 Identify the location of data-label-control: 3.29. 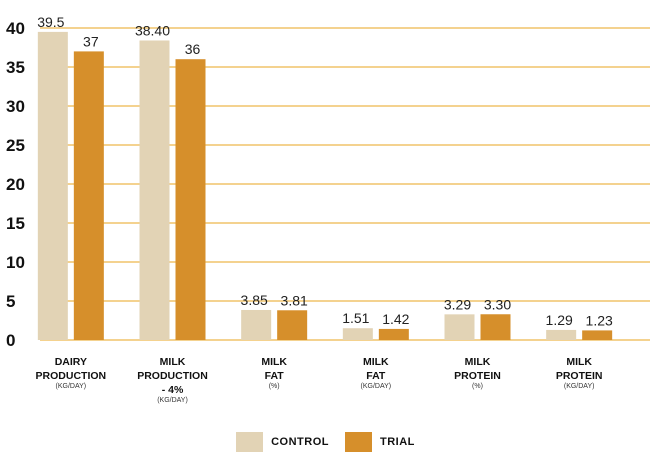
(457, 304).